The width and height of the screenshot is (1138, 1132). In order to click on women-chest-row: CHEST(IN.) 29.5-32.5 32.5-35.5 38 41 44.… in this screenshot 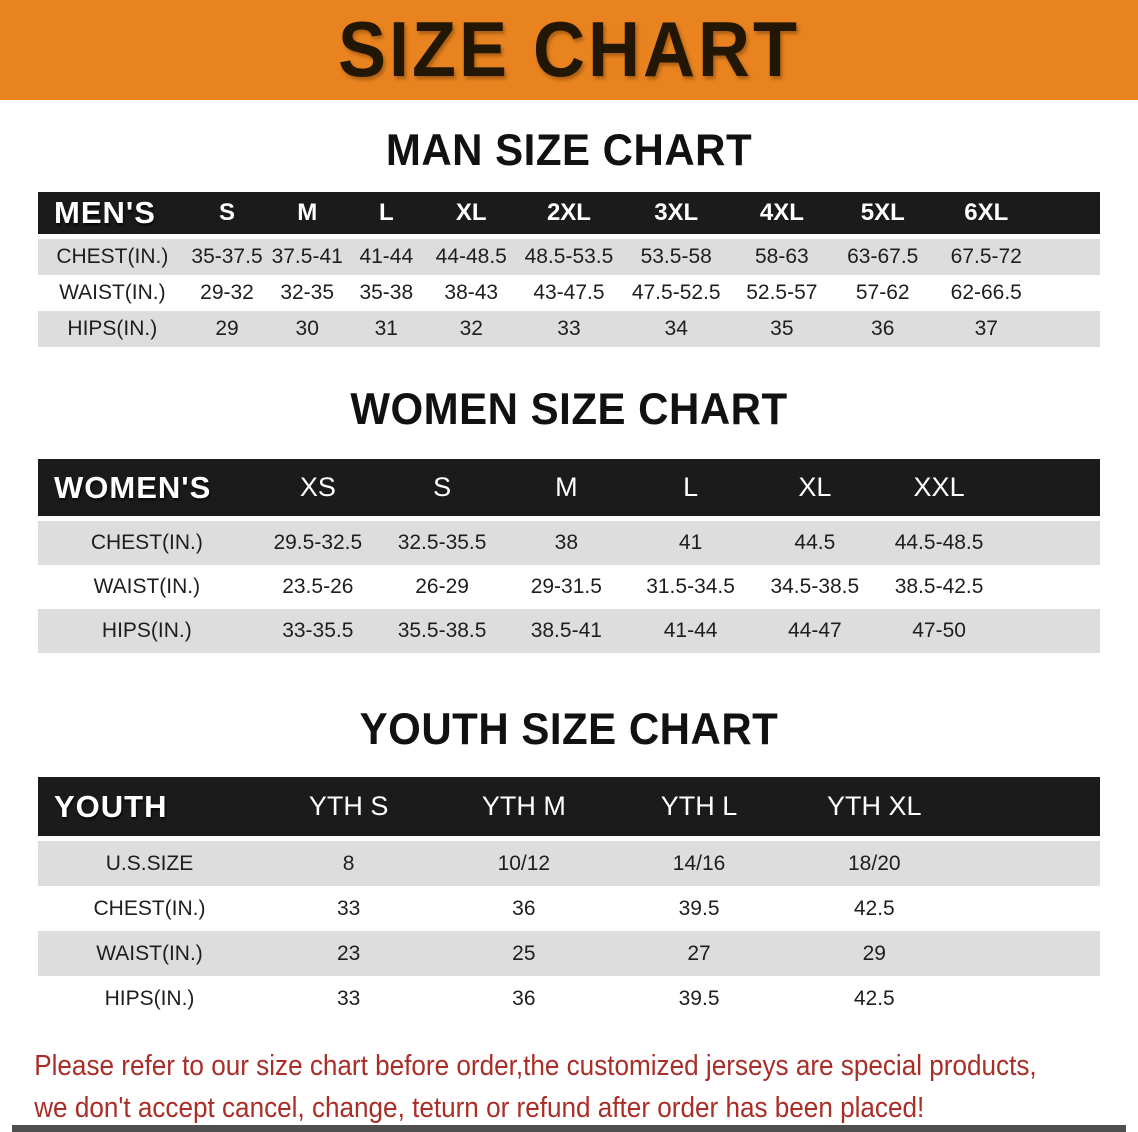, I will do `click(569, 543)`.